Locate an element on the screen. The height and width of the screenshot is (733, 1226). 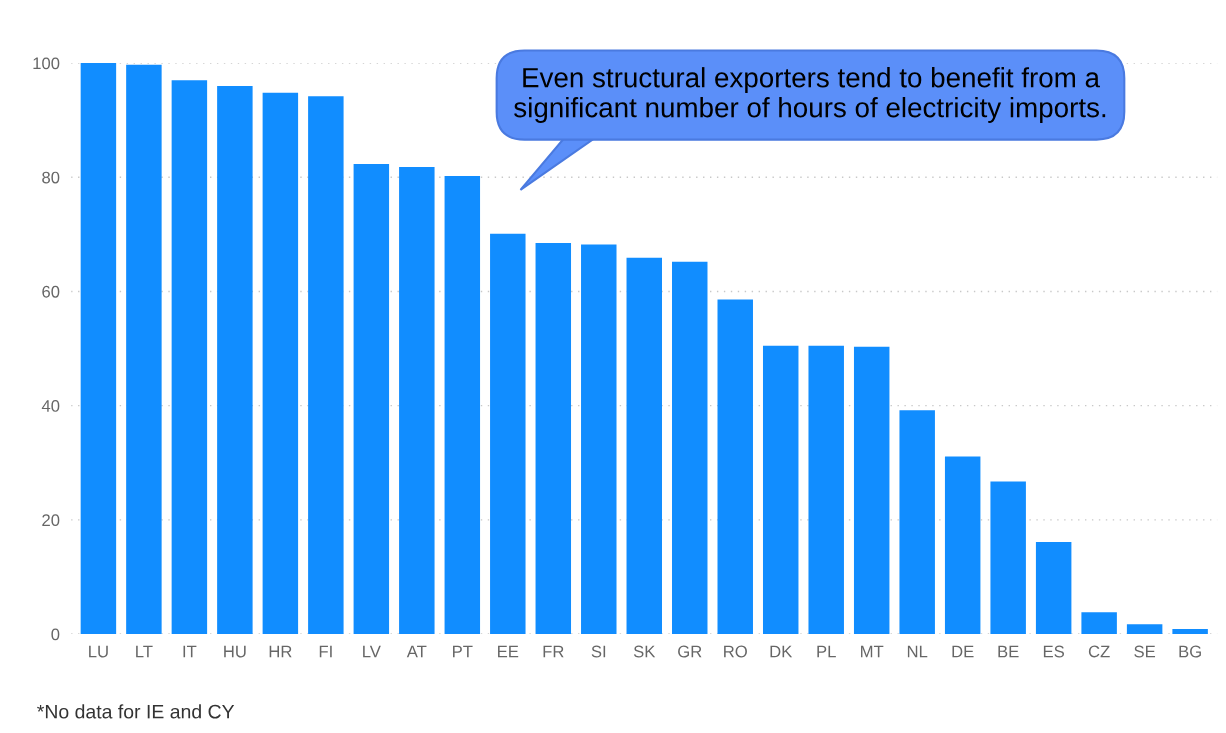
x-tick-label: RO is located at coordinates (735, 651).